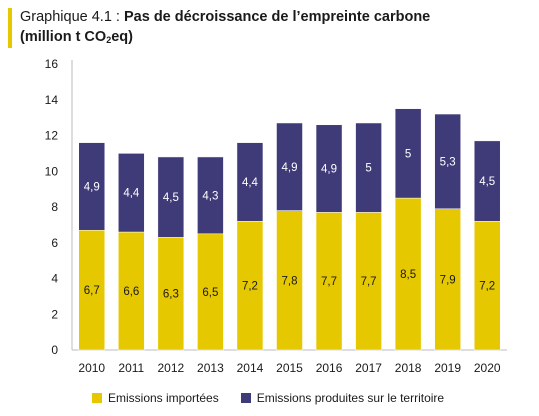  Describe the element at coordinates (52, 64) in the screenshot. I see `y-tick-label: 16` at that location.